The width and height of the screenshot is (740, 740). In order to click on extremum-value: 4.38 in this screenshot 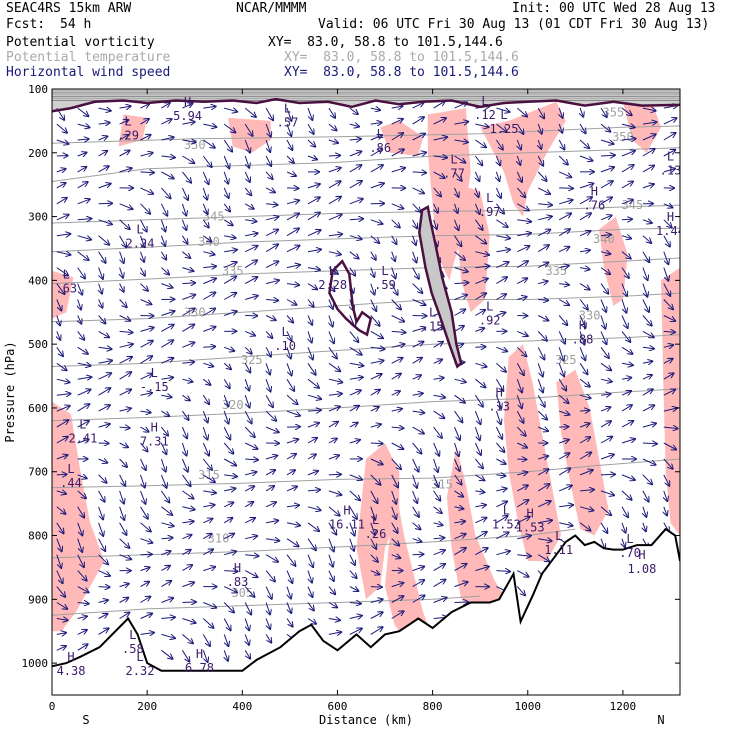, I will do `click(71, 671)`.